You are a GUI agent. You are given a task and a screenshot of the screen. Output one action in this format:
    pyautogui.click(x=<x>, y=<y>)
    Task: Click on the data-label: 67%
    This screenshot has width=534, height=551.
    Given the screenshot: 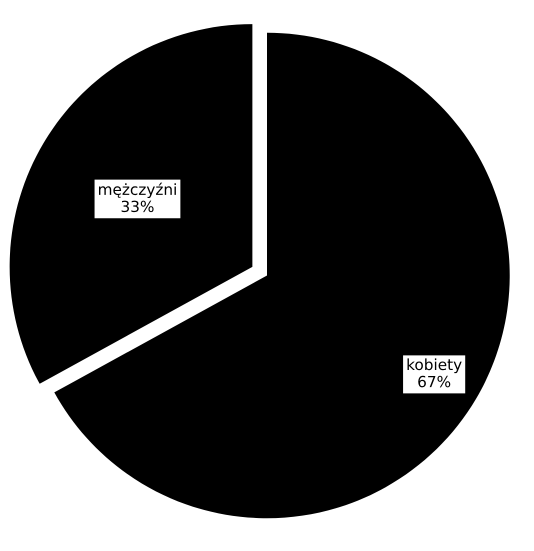 What is the action you would take?
    pyautogui.click(x=434, y=382)
    